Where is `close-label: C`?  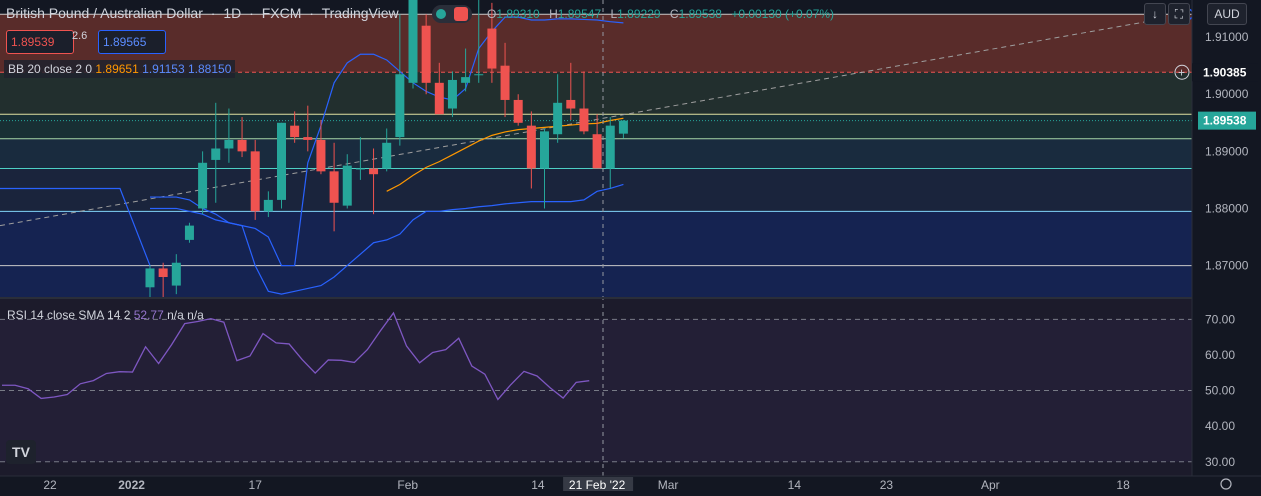 close-label: C is located at coordinates (674, 14).